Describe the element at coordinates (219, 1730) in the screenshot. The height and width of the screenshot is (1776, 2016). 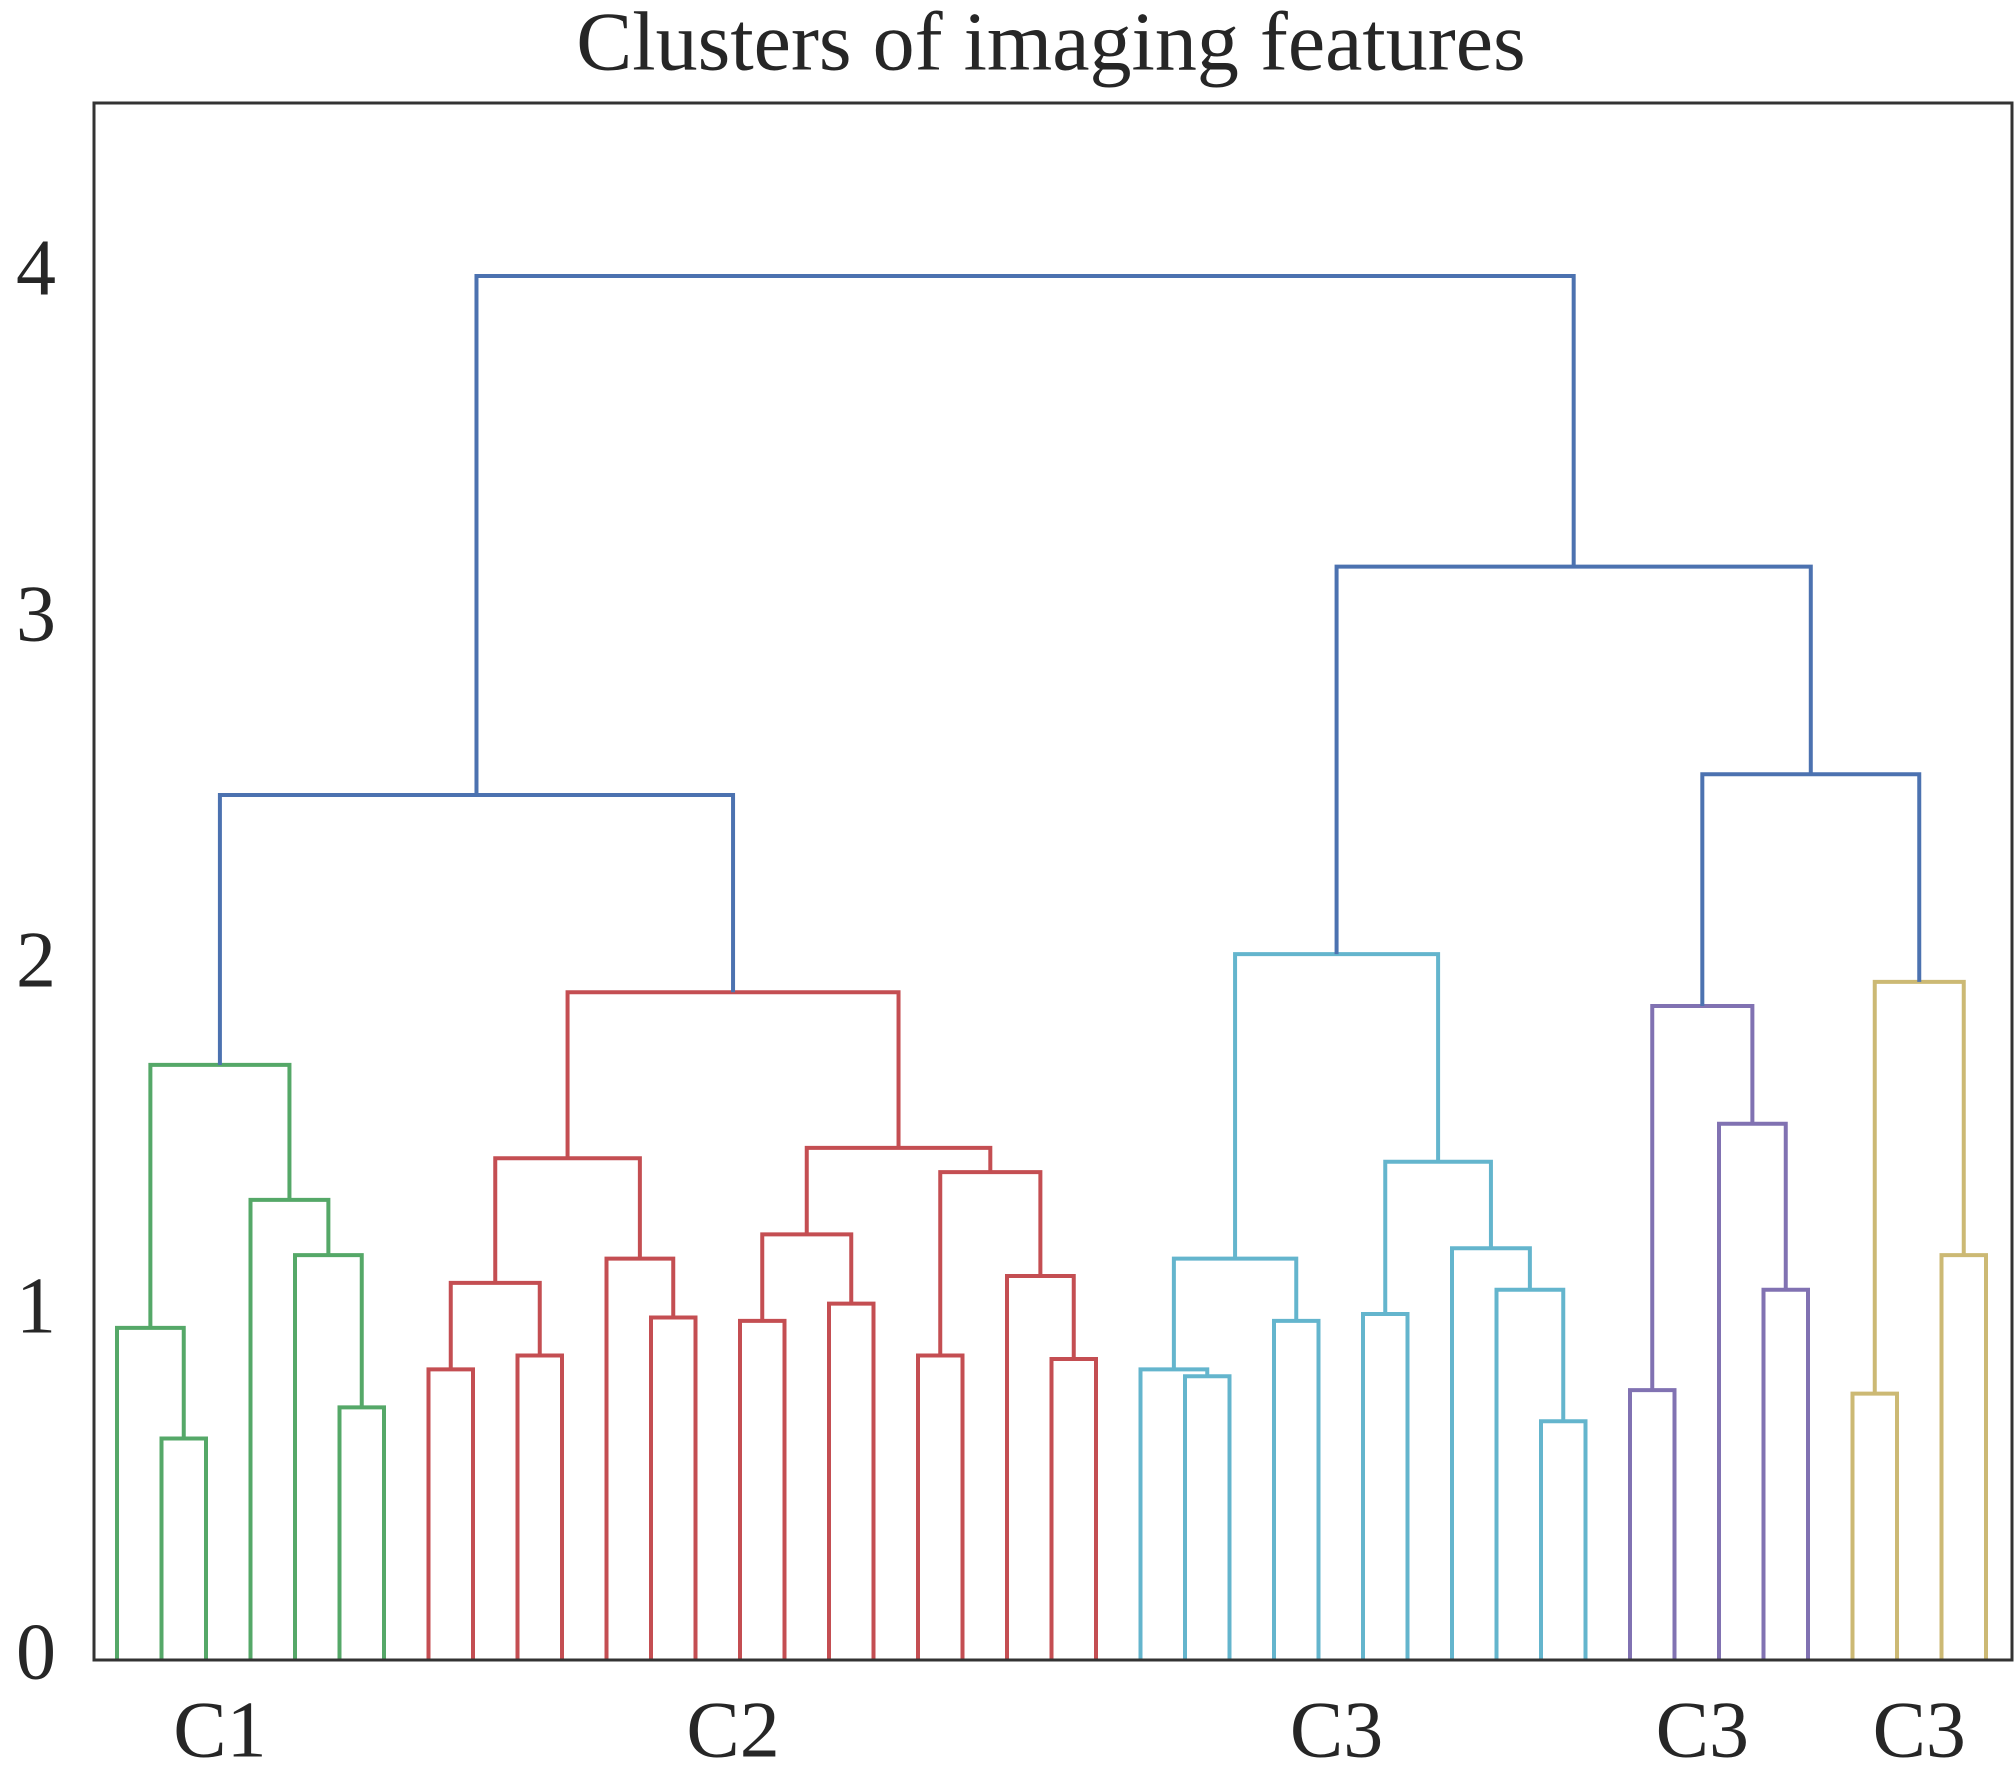
I see `x-tick-label: C1` at that location.